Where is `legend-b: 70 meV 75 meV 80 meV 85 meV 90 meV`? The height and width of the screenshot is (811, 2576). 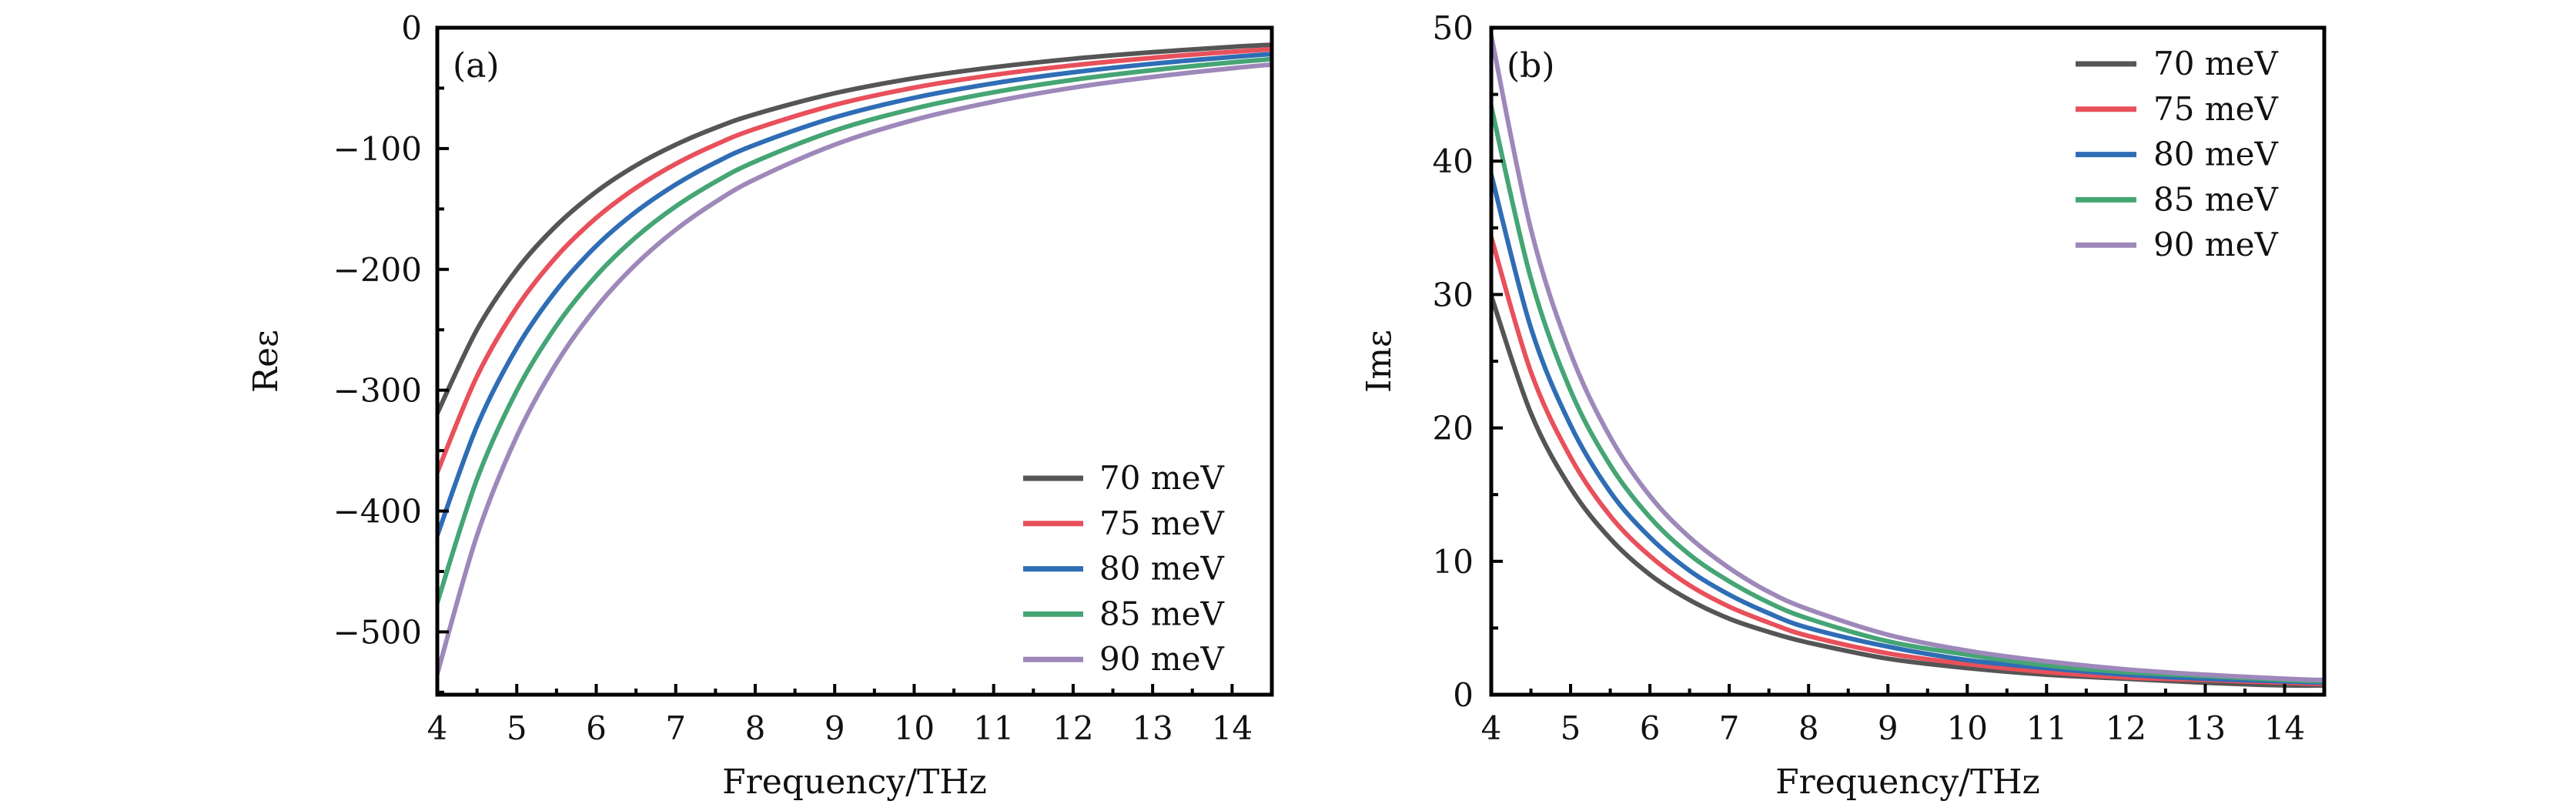 legend-b: 70 meV 75 meV 80 meV 85 meV 90 meV is located at coordinates (2177, 154).